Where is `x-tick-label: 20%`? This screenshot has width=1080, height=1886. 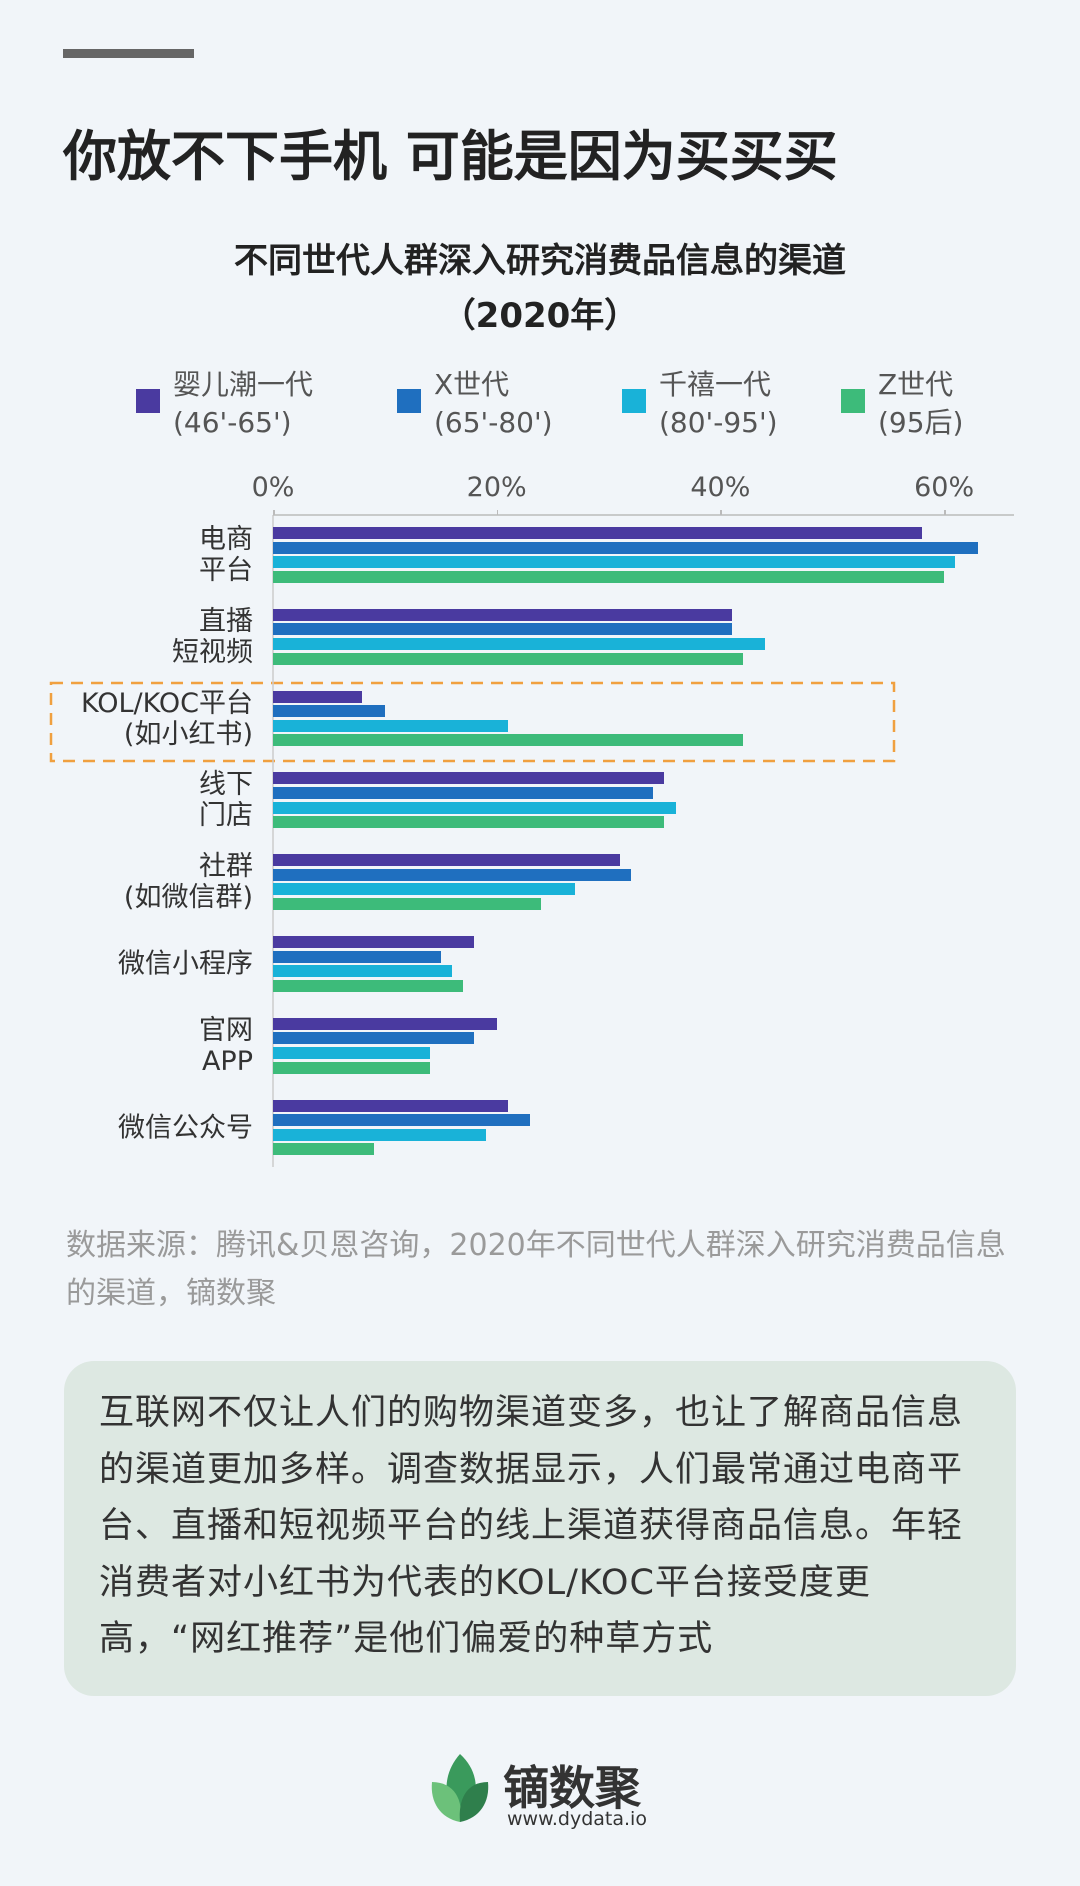
x-tick-label: 20% is located at coordinates (496, 487).